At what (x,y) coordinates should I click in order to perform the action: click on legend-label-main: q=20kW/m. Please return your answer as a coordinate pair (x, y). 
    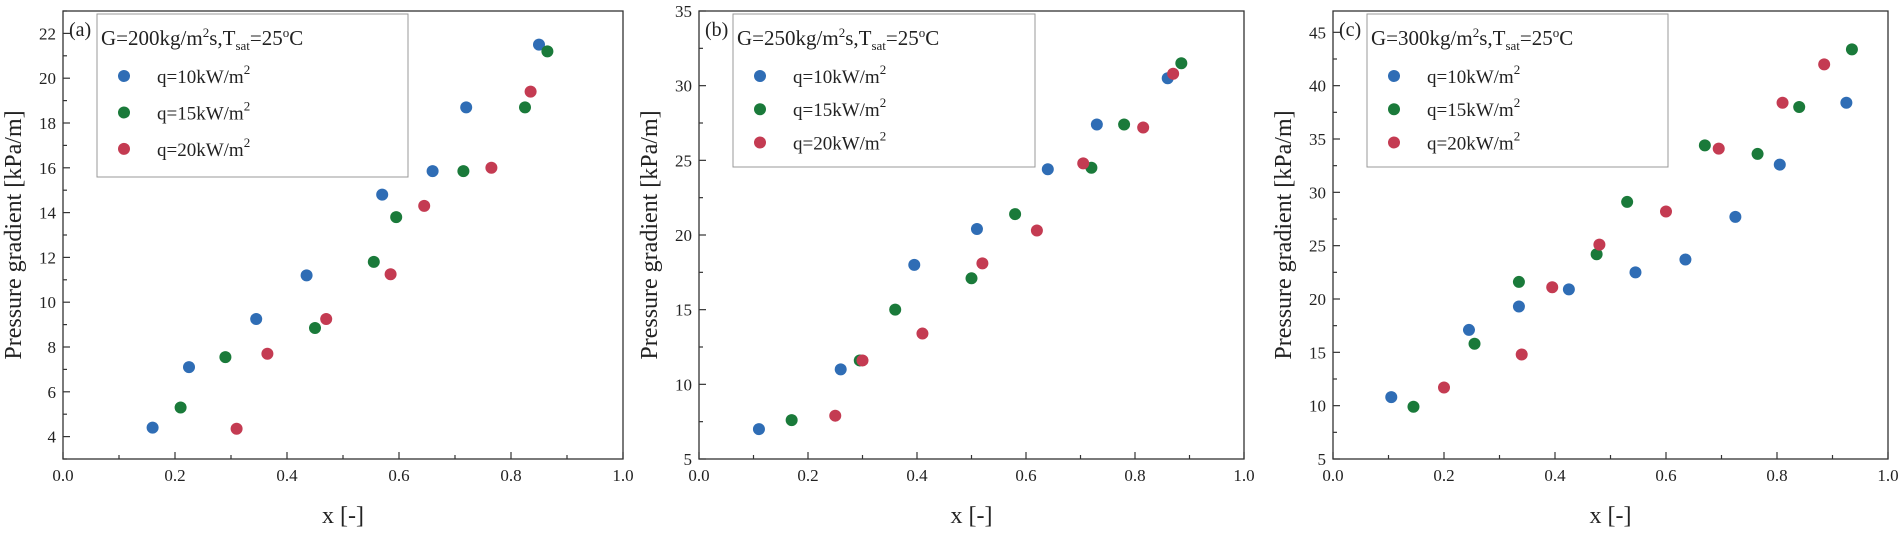
    Looking at the image, I should click on (1470, 143).